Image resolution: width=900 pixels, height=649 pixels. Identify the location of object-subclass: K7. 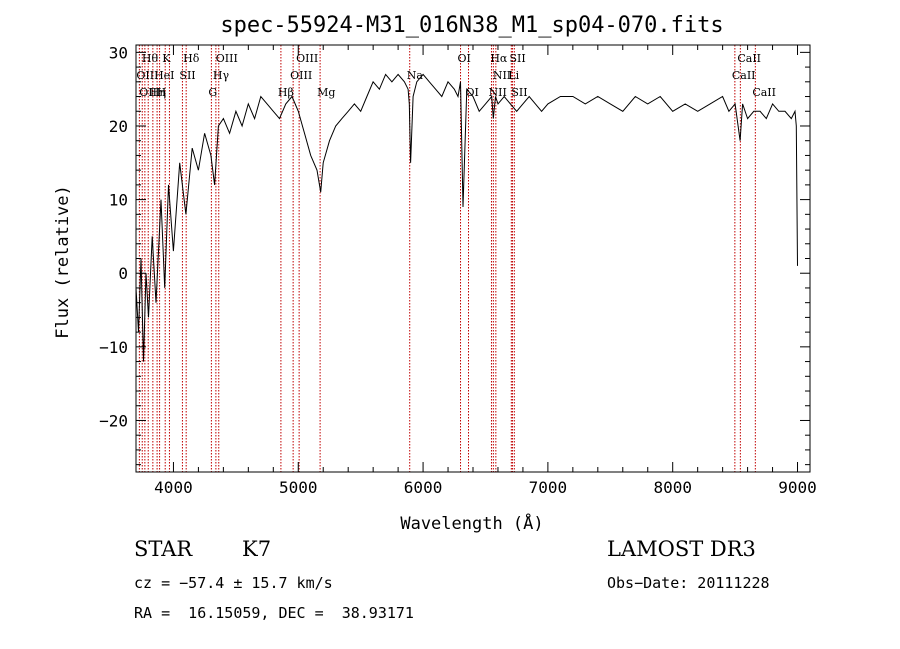
(257, 549).